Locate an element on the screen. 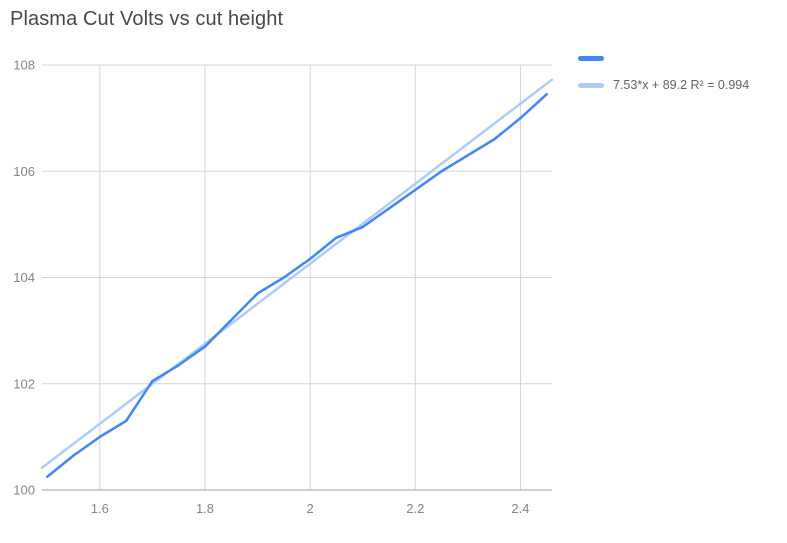 The width and height of the screenshot is (787, 543). x-tick-label: 2.2 is located at coordinates (415, 508).